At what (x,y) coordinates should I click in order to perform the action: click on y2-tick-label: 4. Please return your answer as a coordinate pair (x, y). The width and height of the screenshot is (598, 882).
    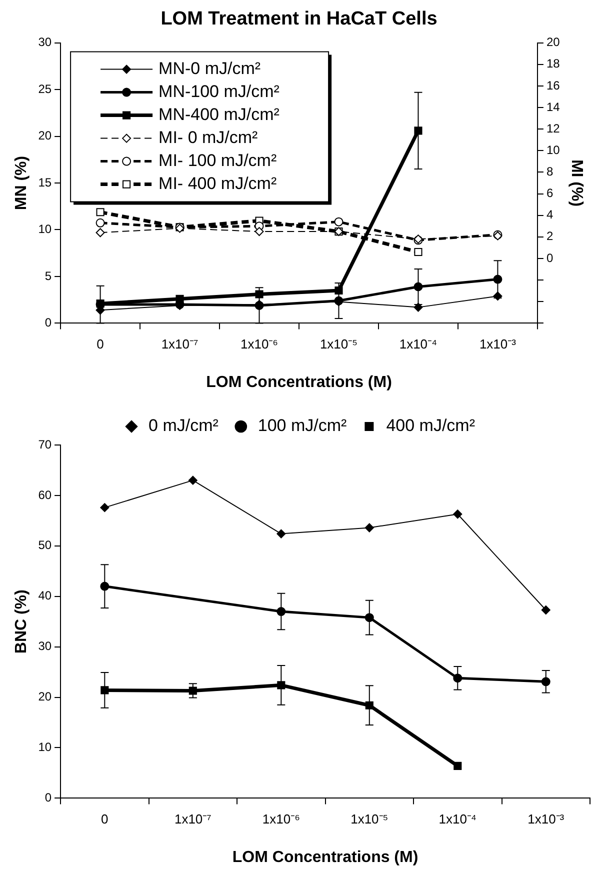
    Looking at the image, I should click on (550, 215).